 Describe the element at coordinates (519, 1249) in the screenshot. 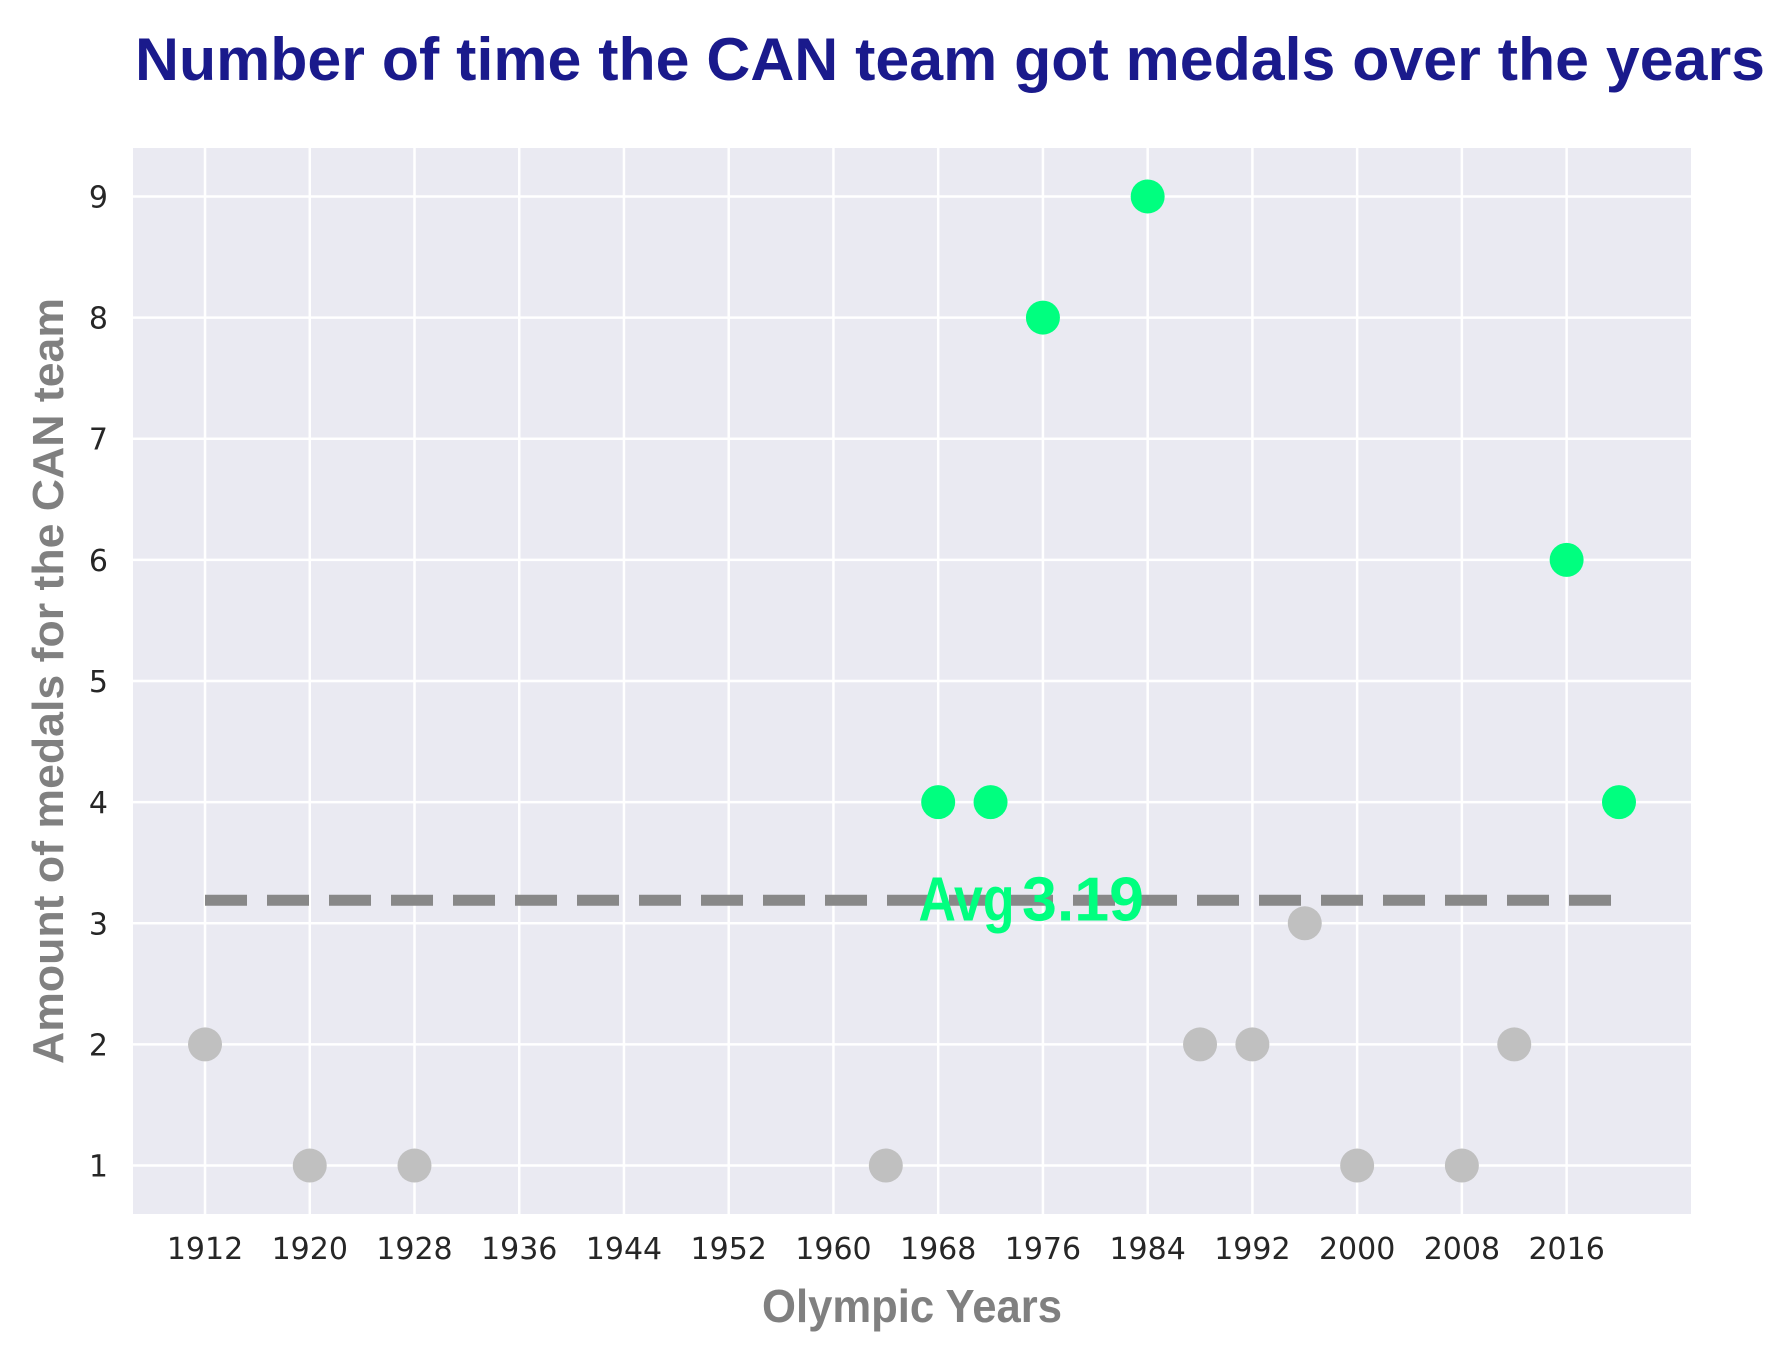

I see `x-tick-label: 1936` at that location.